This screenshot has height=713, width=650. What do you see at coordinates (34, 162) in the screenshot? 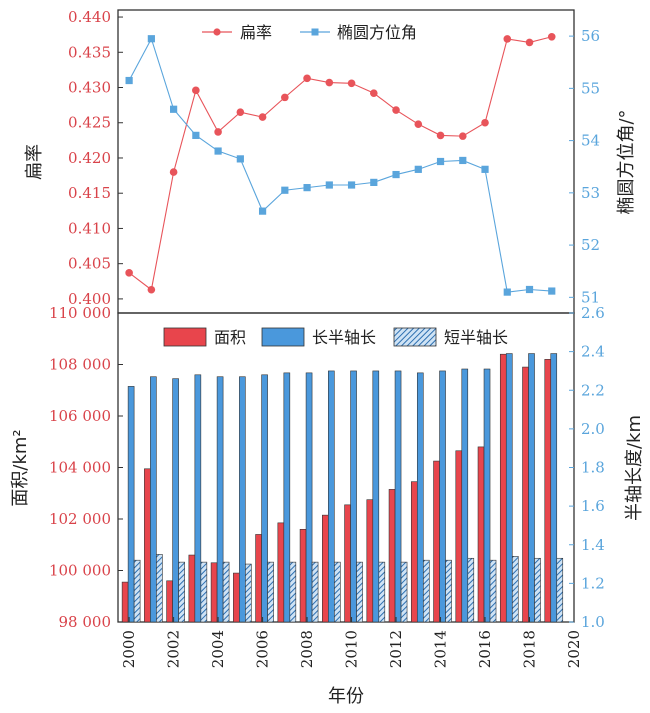
I see `top-left-axis-title: 扁率` at bounding box center [34, 162].